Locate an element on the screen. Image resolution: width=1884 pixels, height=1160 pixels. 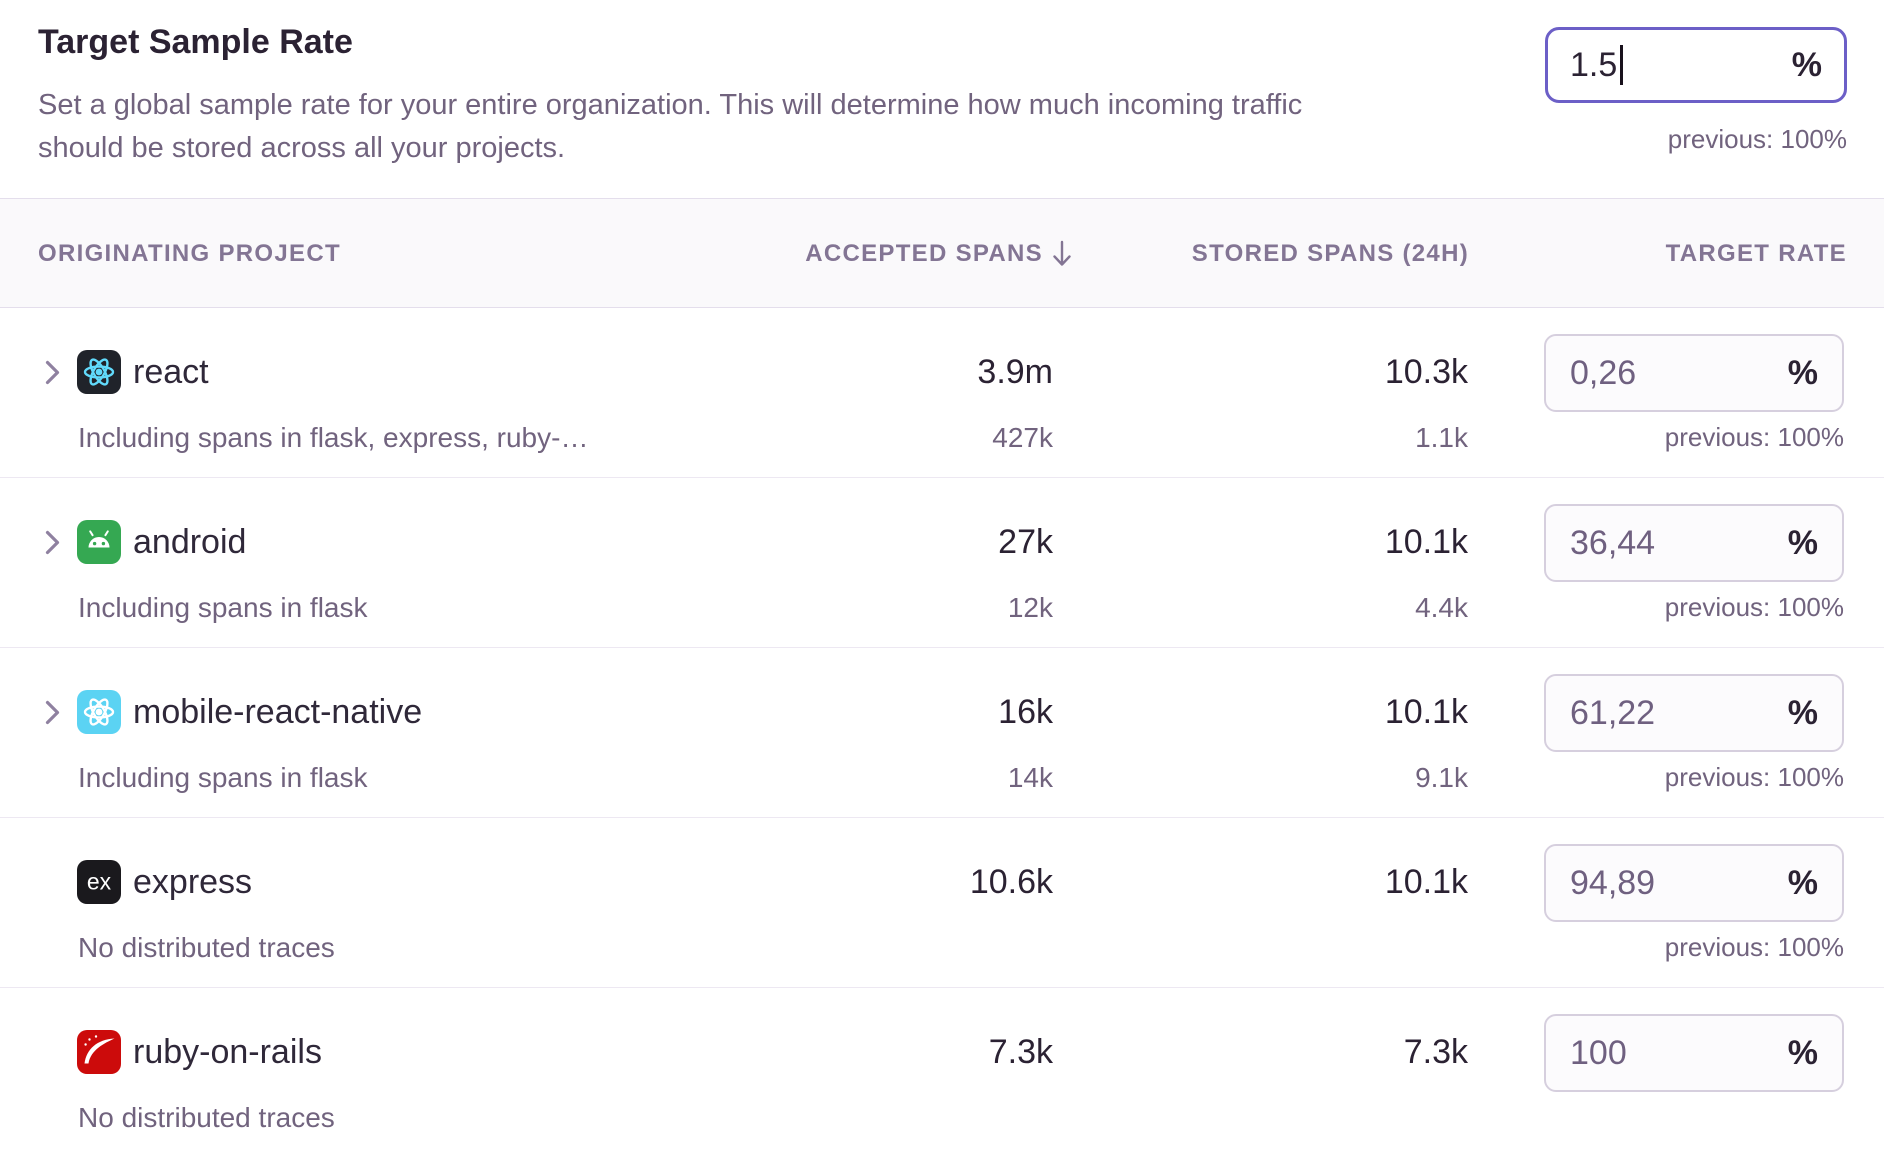
project-name: express is located at coordinates (193, 882).